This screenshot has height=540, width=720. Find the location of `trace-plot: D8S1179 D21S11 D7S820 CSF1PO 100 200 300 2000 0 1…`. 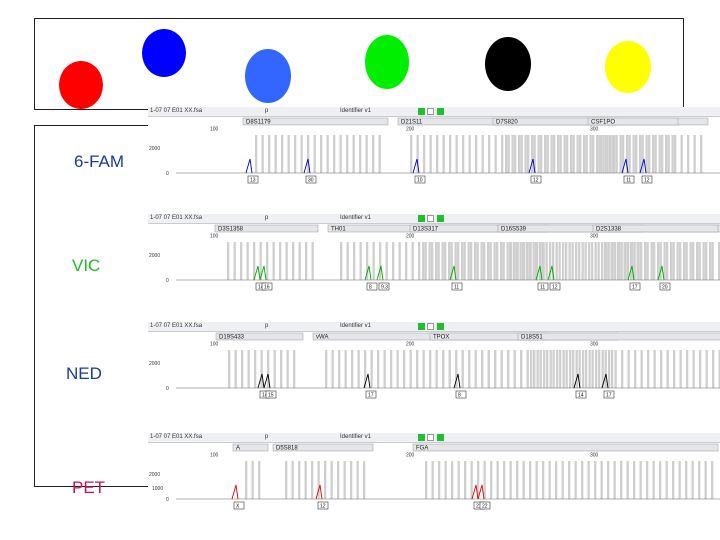

trace-plot: D8S1179 D21S11 D7S820 CSF1PO 100 200 300 2000 0 1… is located at coordinates (434, 150).